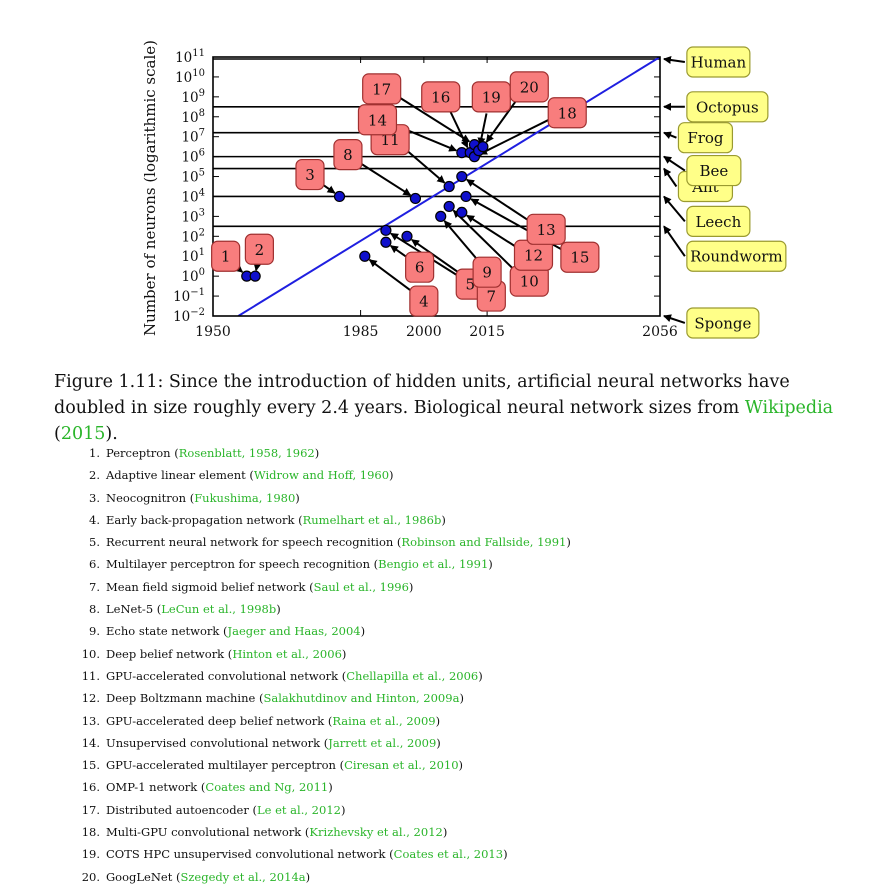 The image size is (889, 891). I want to click on reference-citation-link: LeCun et al., 1998b, so click(219, 609).